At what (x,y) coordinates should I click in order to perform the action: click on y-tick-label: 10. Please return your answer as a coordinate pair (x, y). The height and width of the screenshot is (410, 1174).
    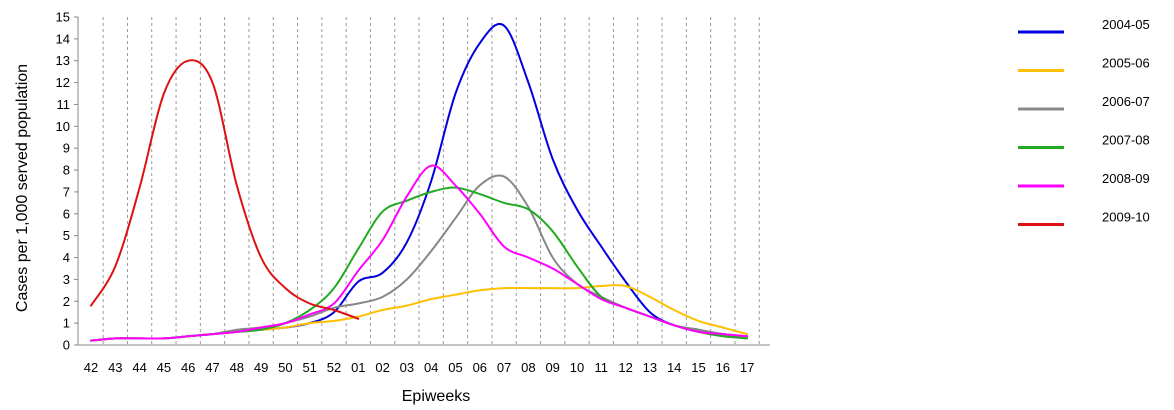
    Looking at the image, I should click on (63, 126).